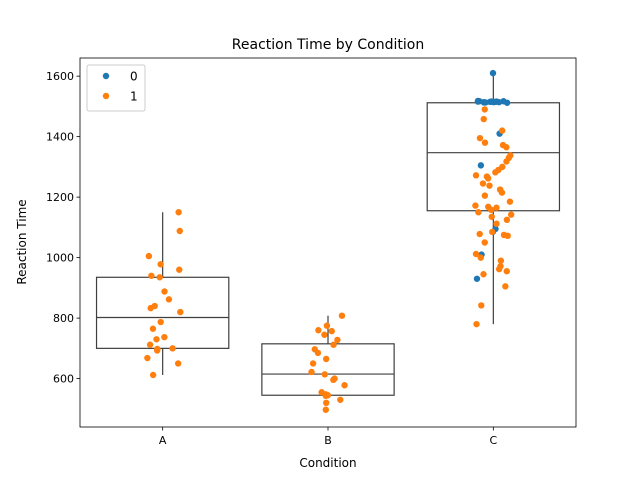 The image size is (640, 480). What do you see at coordinates (328, 440) in the screenshot?
I see `x-tick-label: B` at bounding box center [328, 440].